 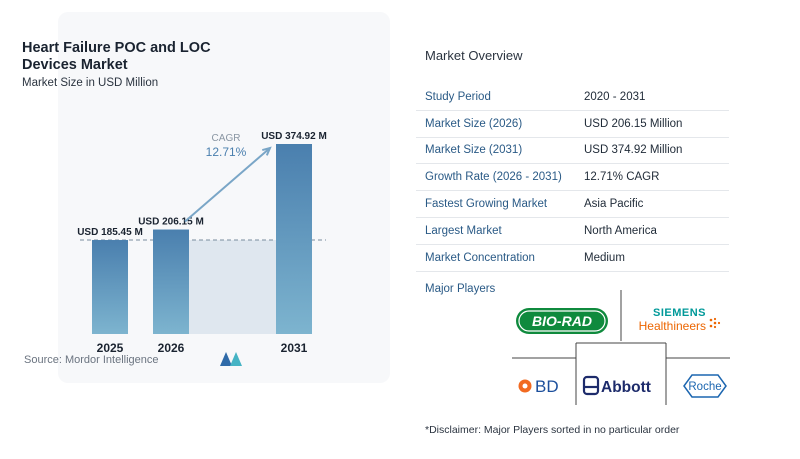 I want to click on bio-rad-logo: BIO-RAD, so click(x=562, y=321).